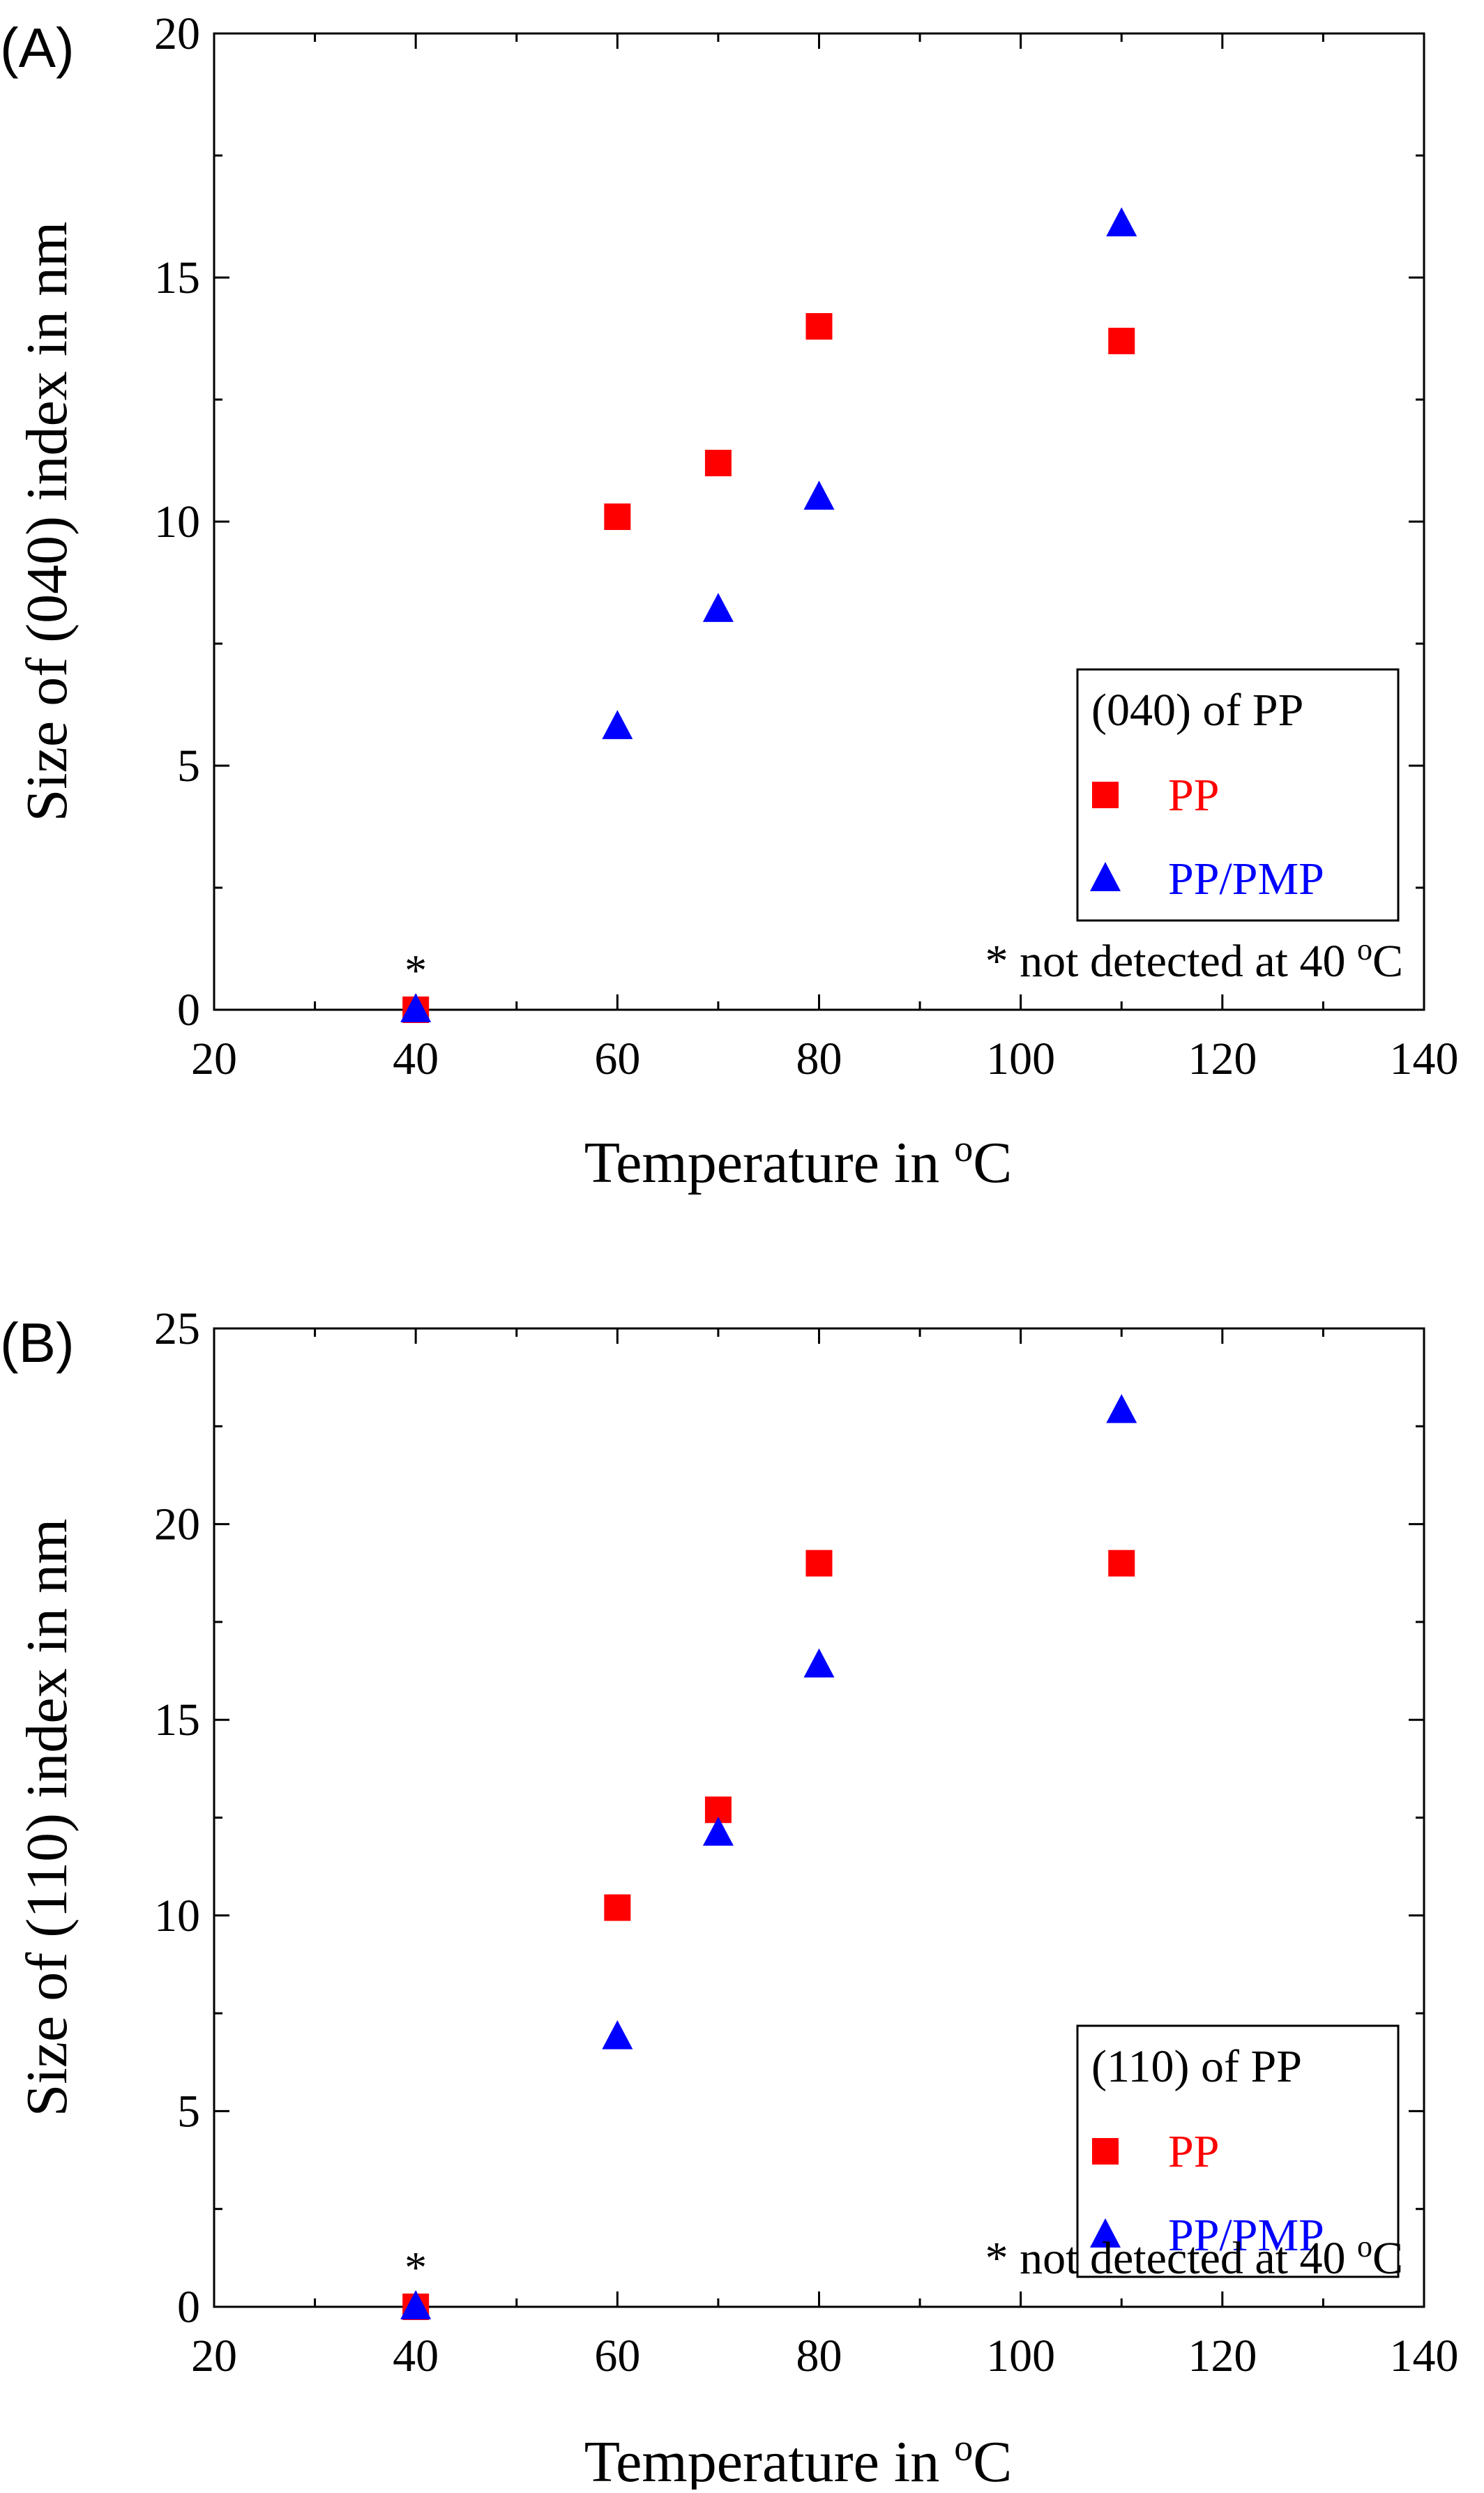  What do you see at coordinates (47, 522) in the screenshot?
I see `y-axis-label: Size of (040) index in nm` at bounding box center [47, 522].